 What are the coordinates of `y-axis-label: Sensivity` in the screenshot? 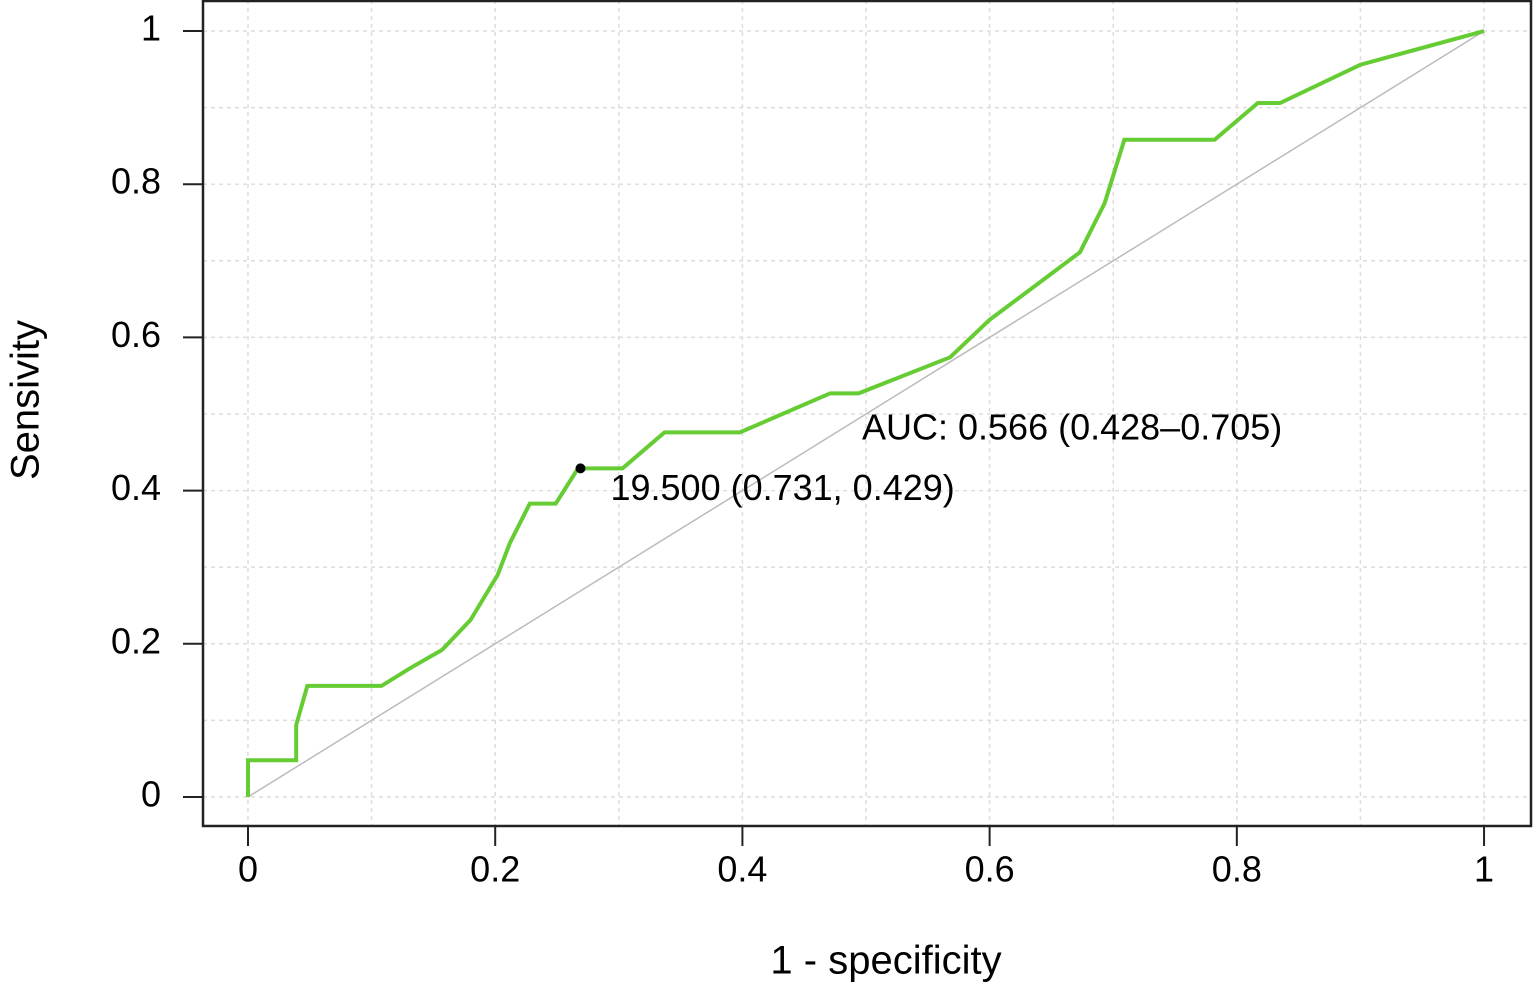 It's located at (26, 400).